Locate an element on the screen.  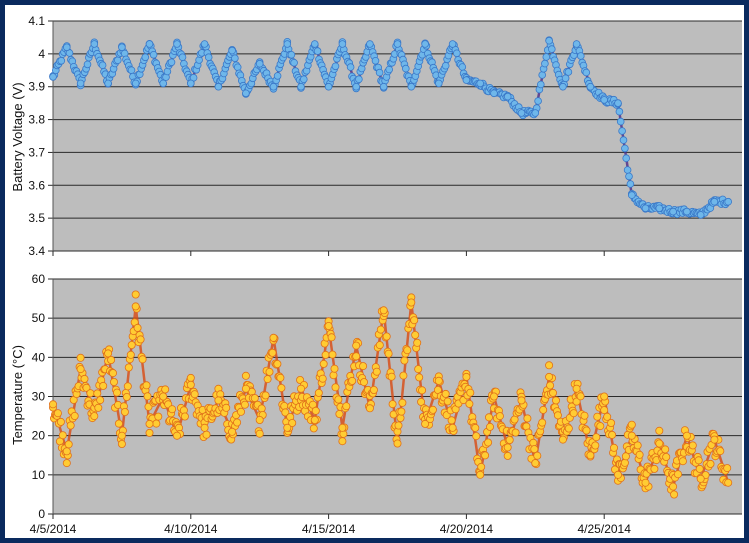
y-tick-label: 3.6 is located at coordinates (36, 185).